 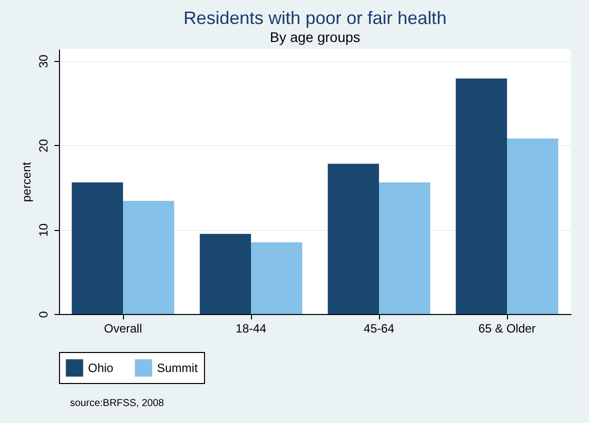 What do you see at coordinates (379, 329) in the screenshot?
I see `x-tick-label: 45-64` at bounding box center [379, 329].